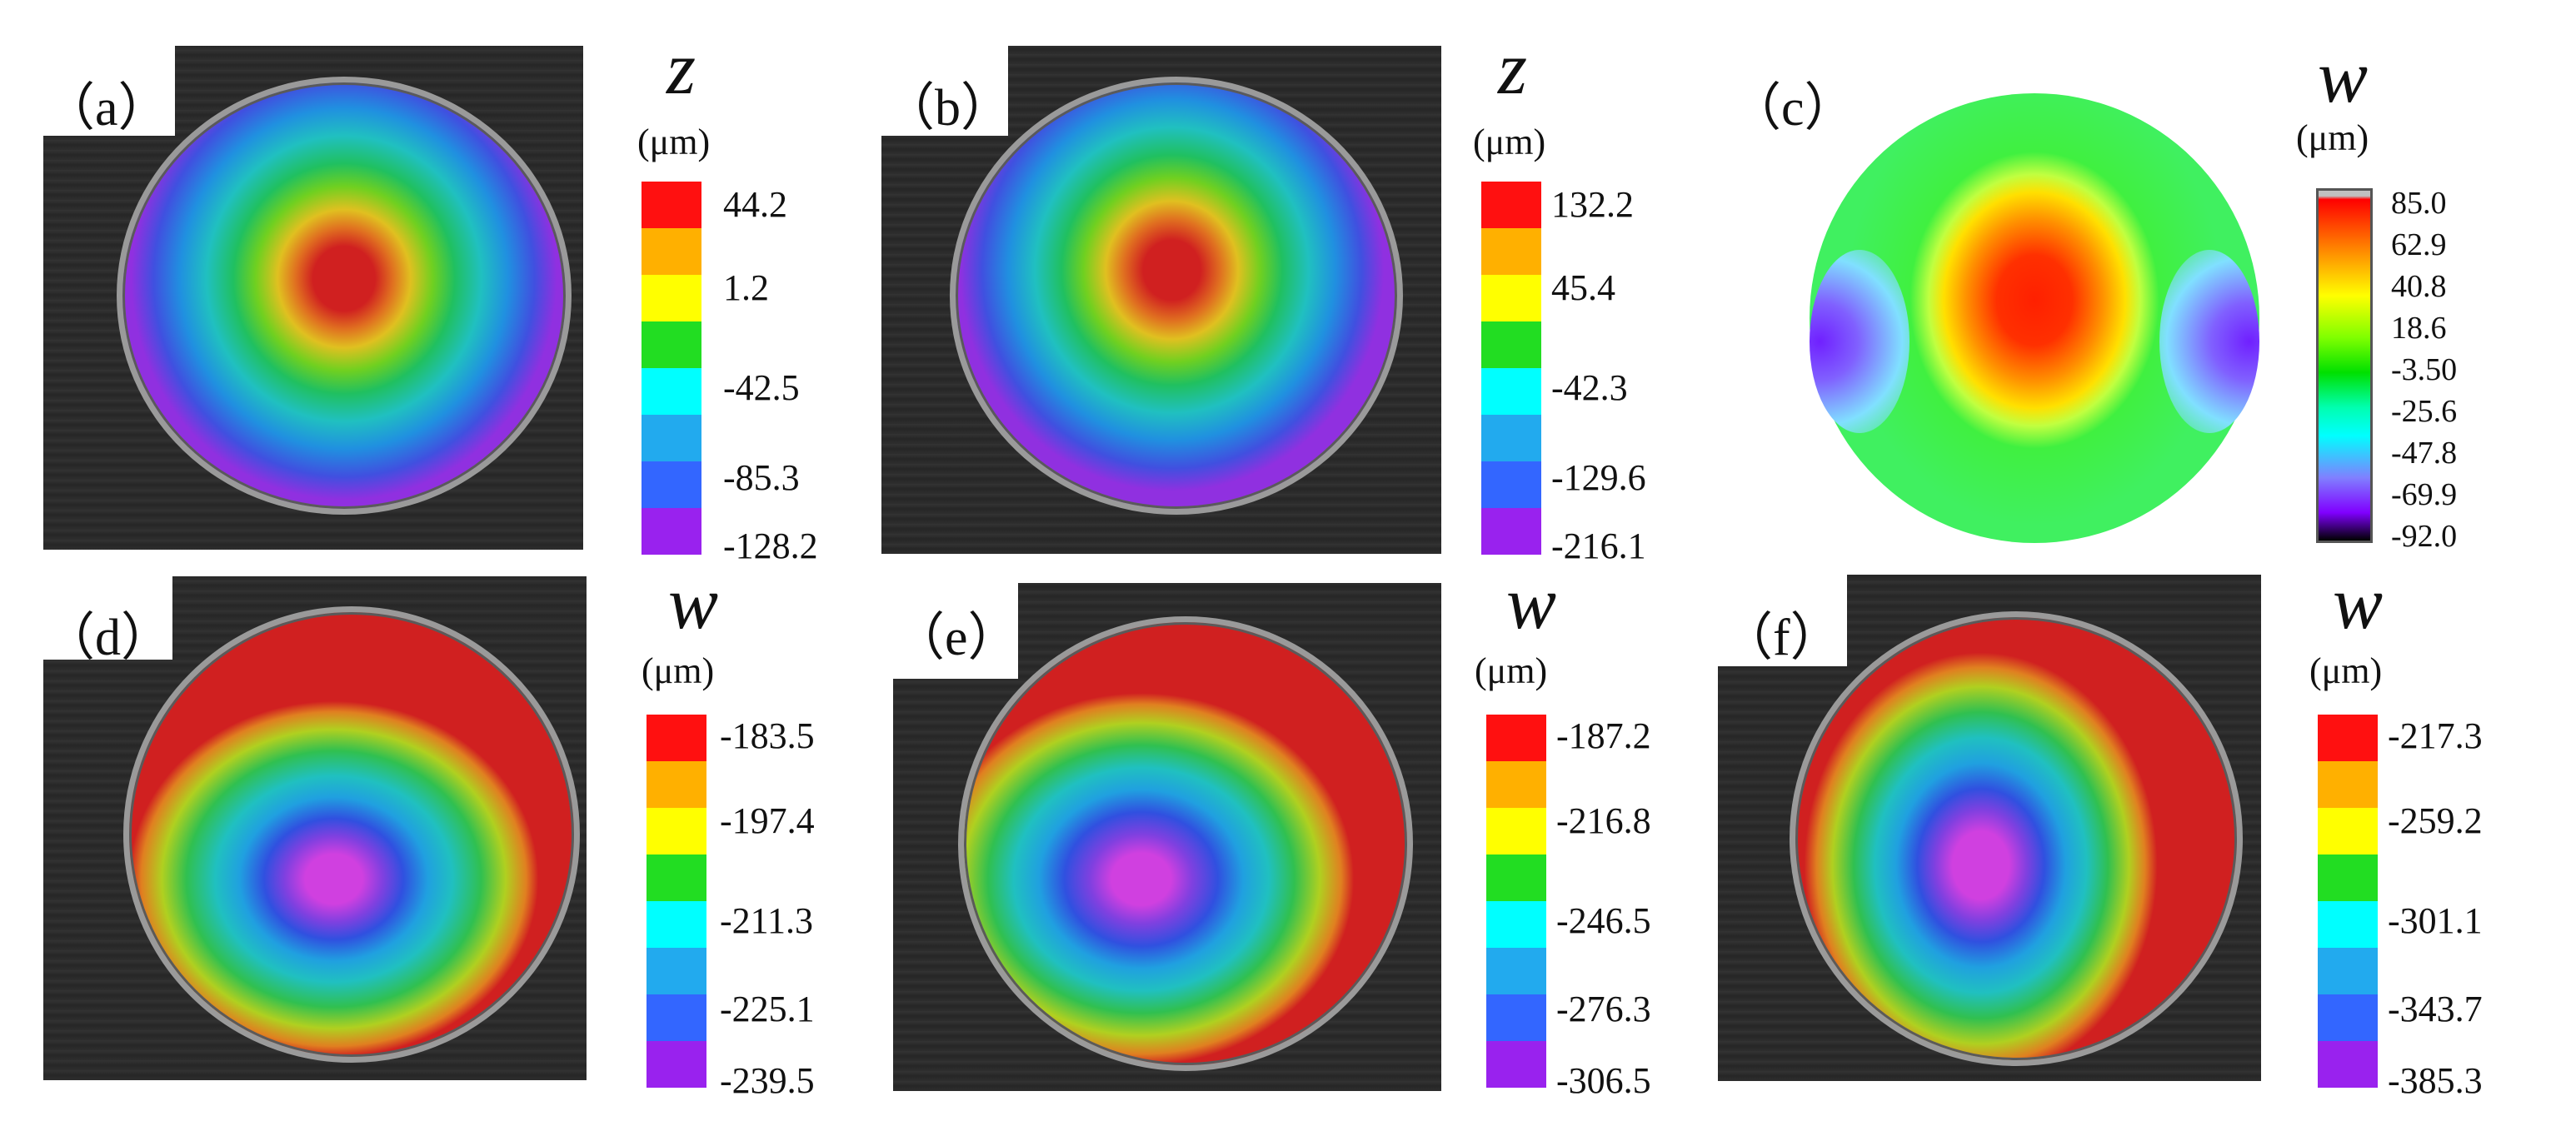  Describe the element at coordinates (1511, 671) in the screenshot. I see `panel-e-unit: (μm)` at that location.